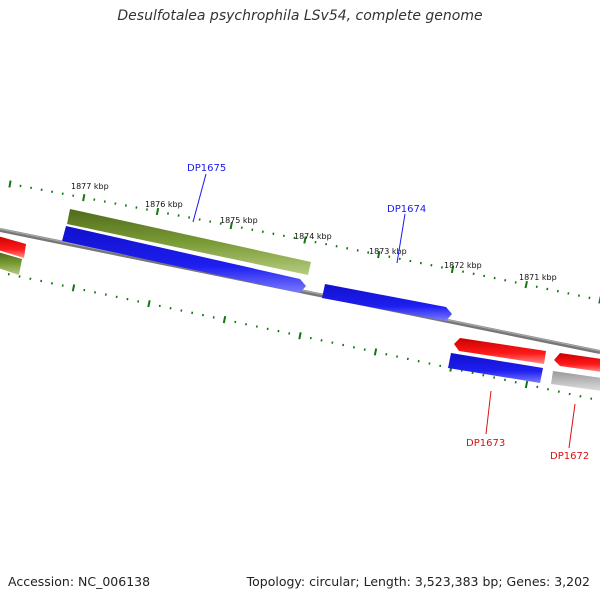  What do you see at coordinates (313, 236) in the screenshot?
I see `scale-label-1874: 1874 kbp` at bounding box center [313, 236].